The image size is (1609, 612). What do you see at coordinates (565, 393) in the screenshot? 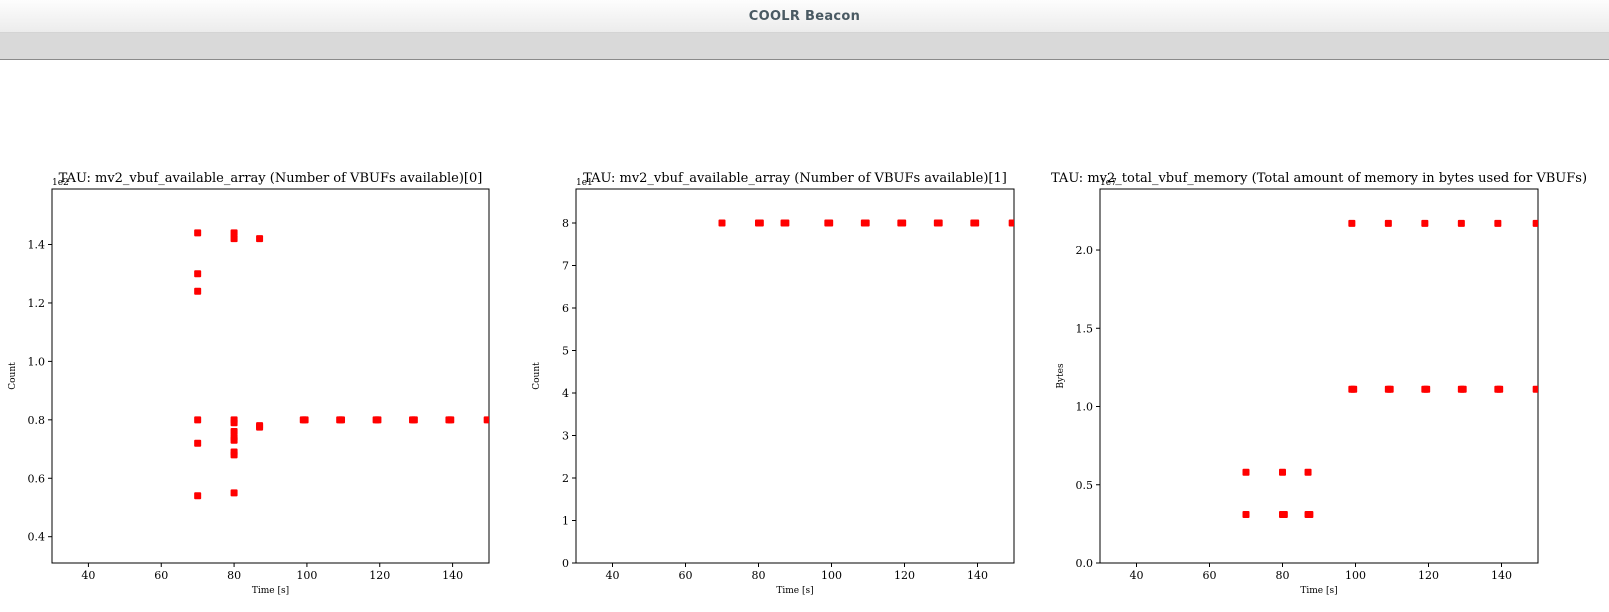
I see `y-tick-label: 4` at bounding box center [565, 393].